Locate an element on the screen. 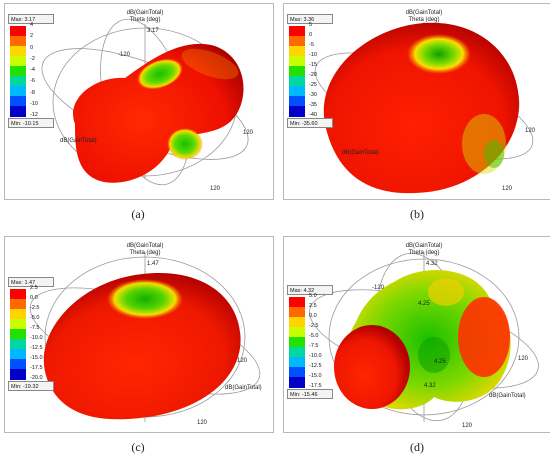  legend-tick-label: -20.0 is located at coordinates (36, 378).